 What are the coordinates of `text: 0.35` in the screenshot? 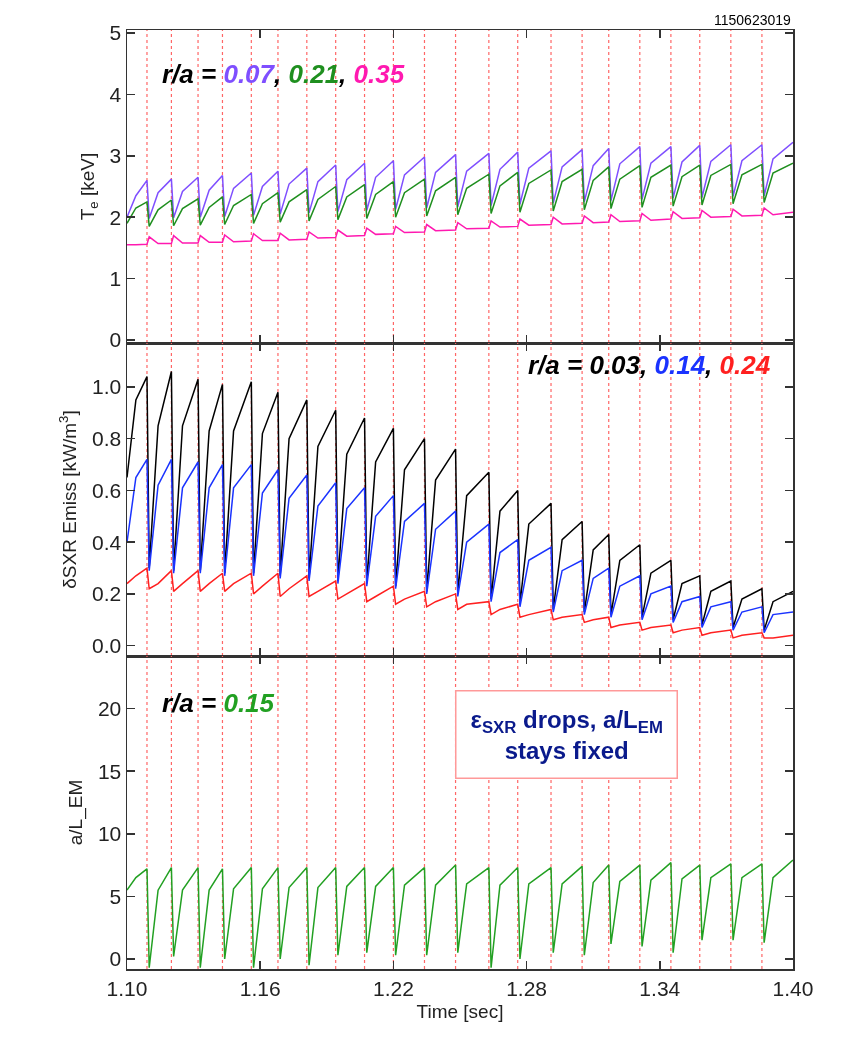 It's located at (379, 74).